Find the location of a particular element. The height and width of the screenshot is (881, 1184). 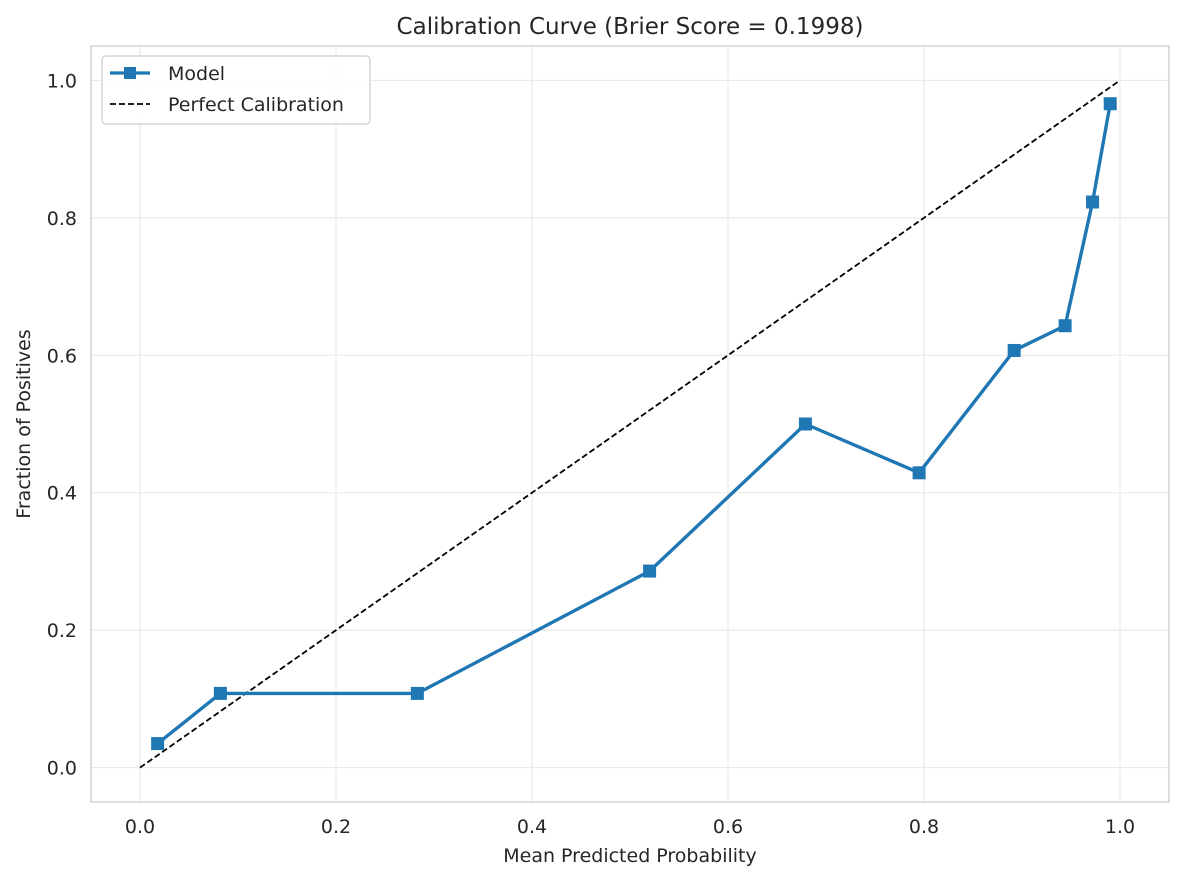

y-tick-label-1: 0.2 is located at coordinates (62, 631).